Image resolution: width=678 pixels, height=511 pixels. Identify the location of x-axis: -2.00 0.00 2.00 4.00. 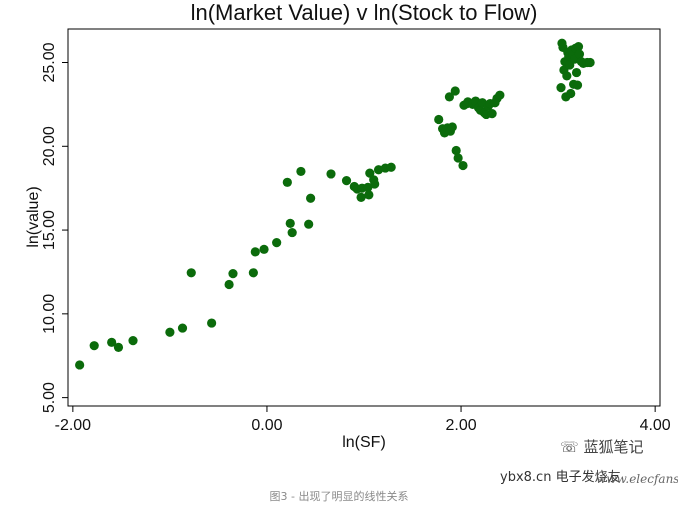
(363, 420).